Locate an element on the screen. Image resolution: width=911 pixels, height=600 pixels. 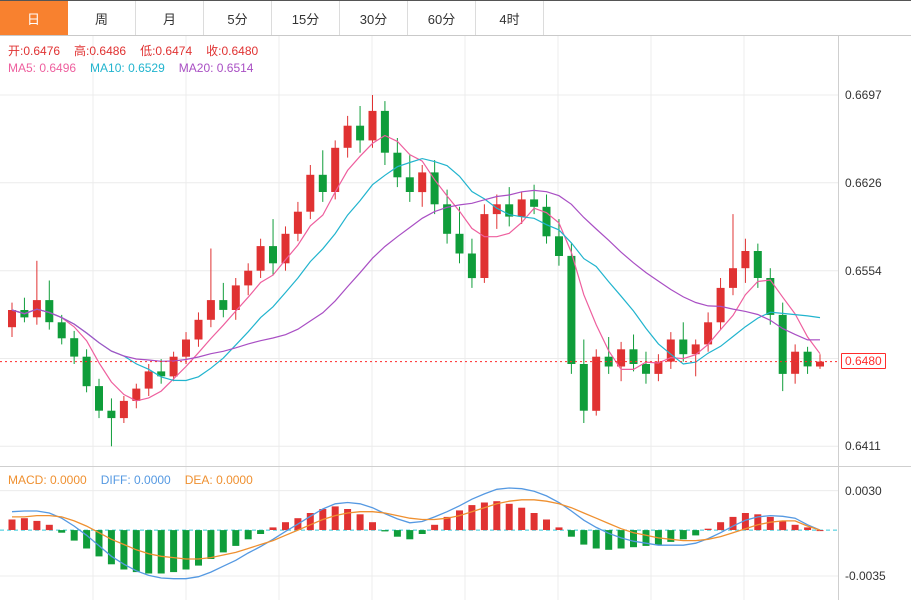
diff-value: DIFF: 0.0000 is located at coordinates (135, 480).